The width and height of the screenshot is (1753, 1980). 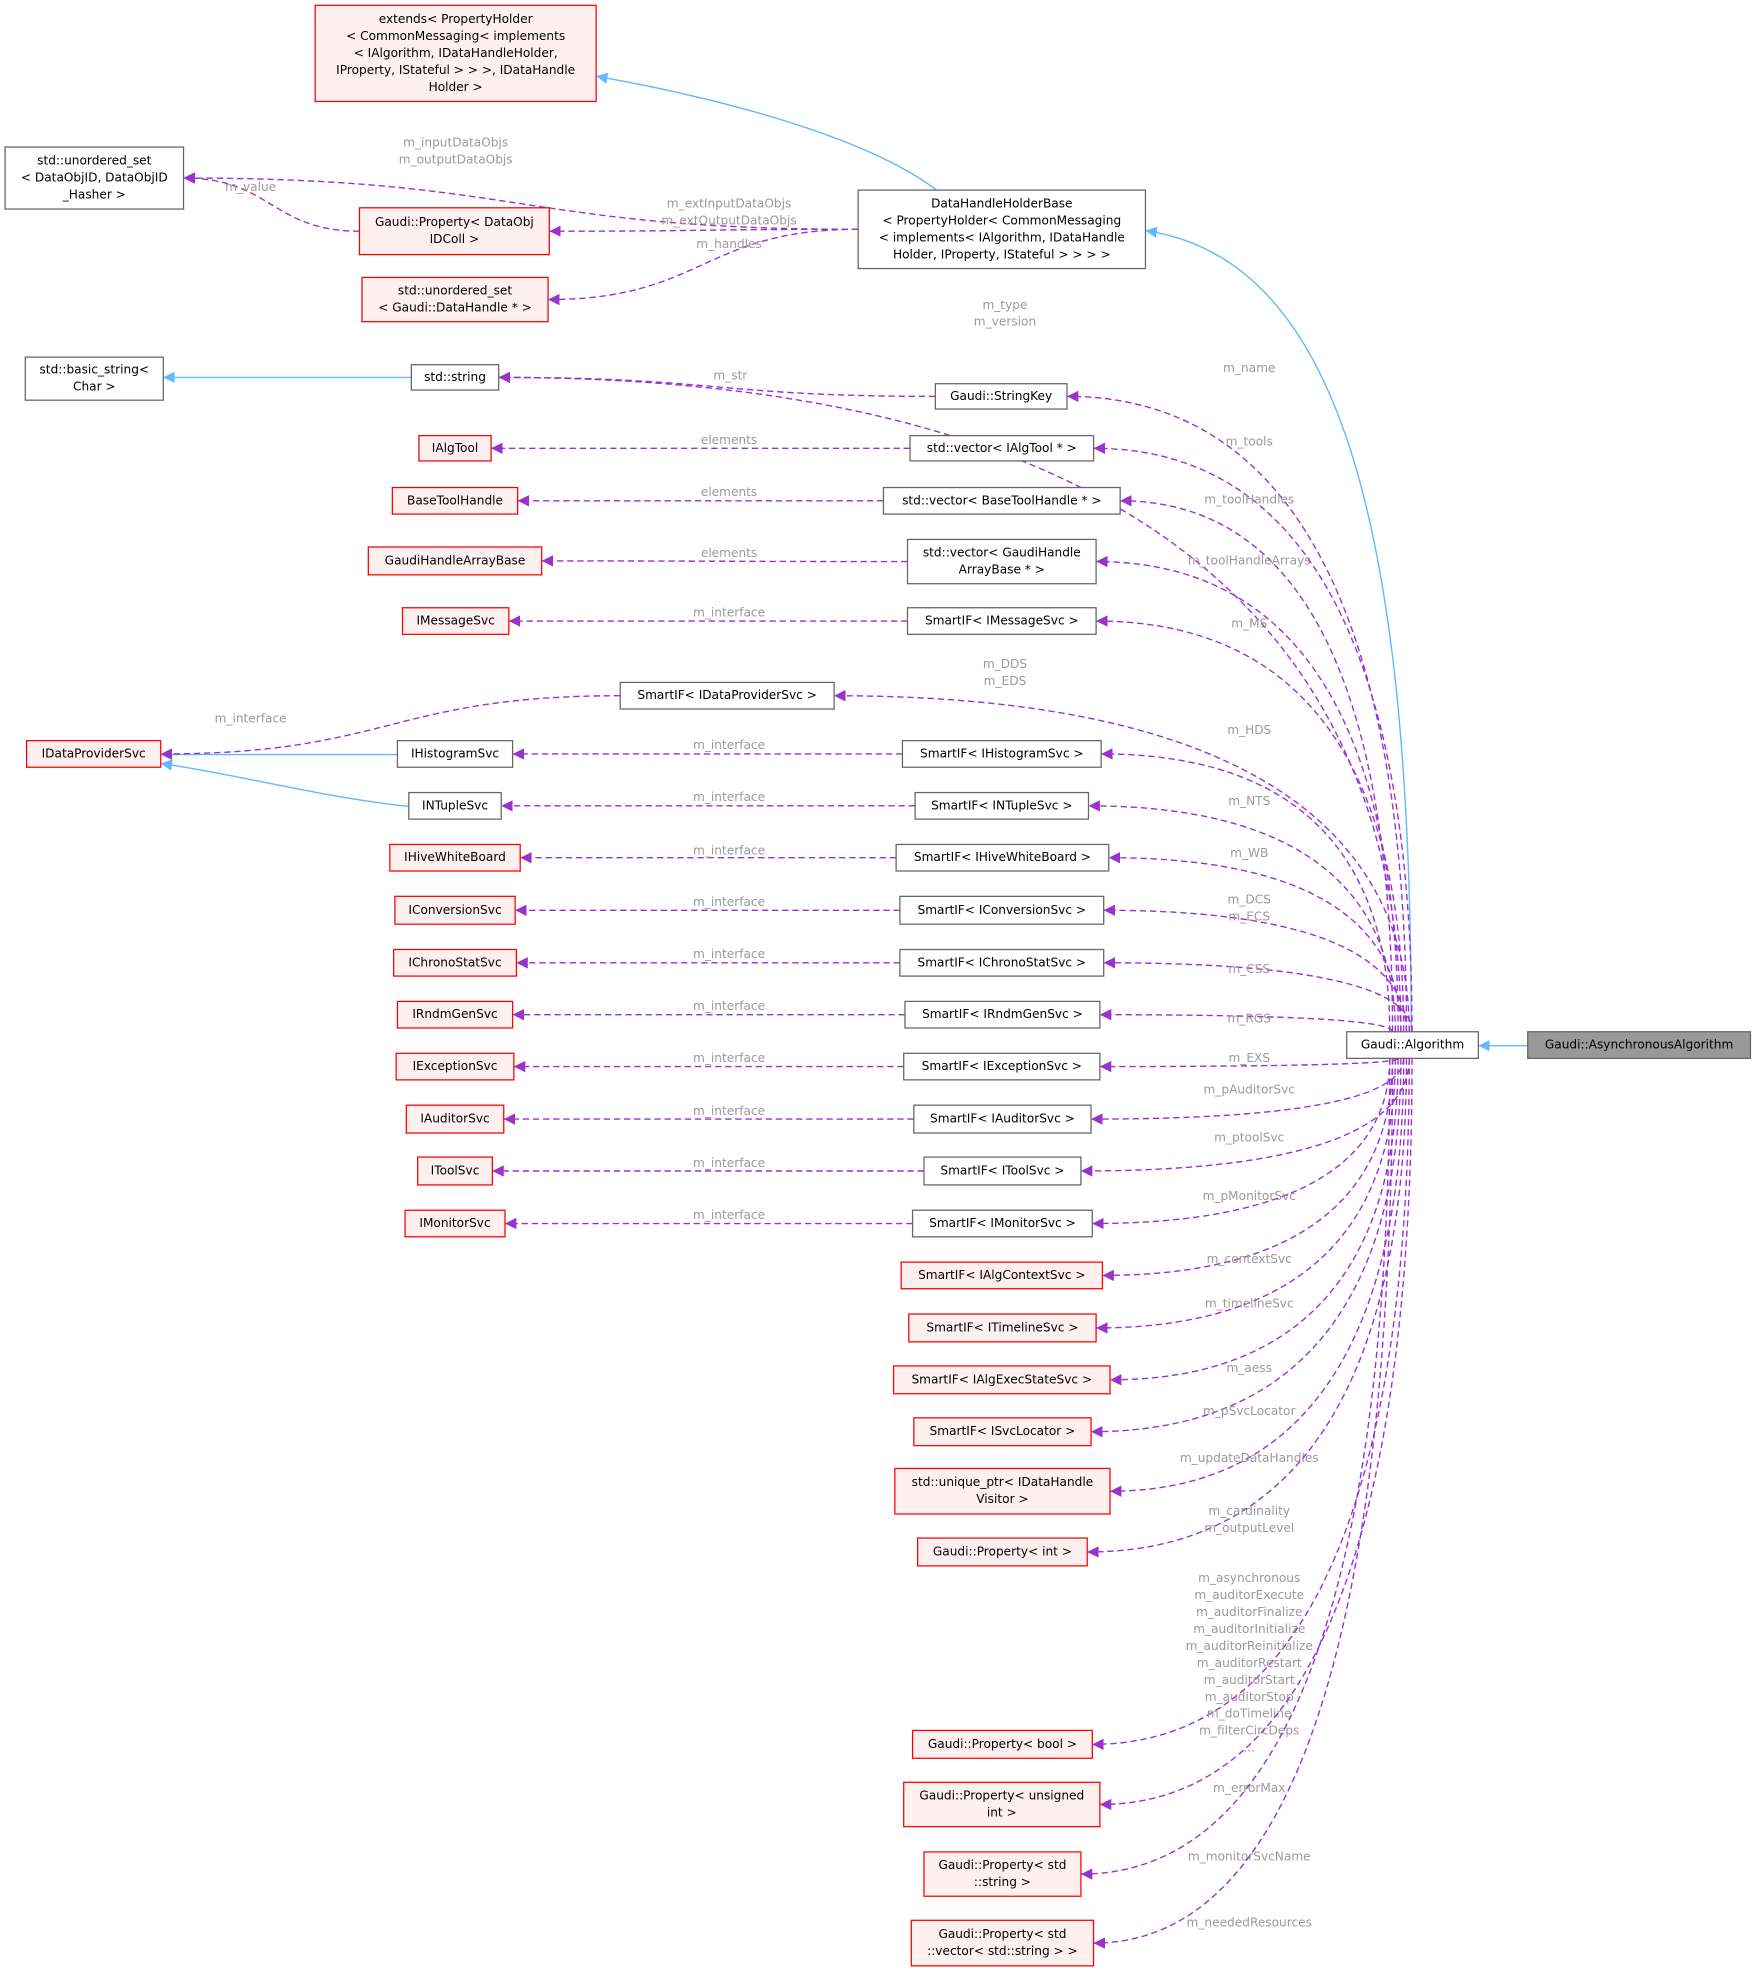 I want to click on node-label: GaudiHandleArrayBase, so click(x=455, y=560).